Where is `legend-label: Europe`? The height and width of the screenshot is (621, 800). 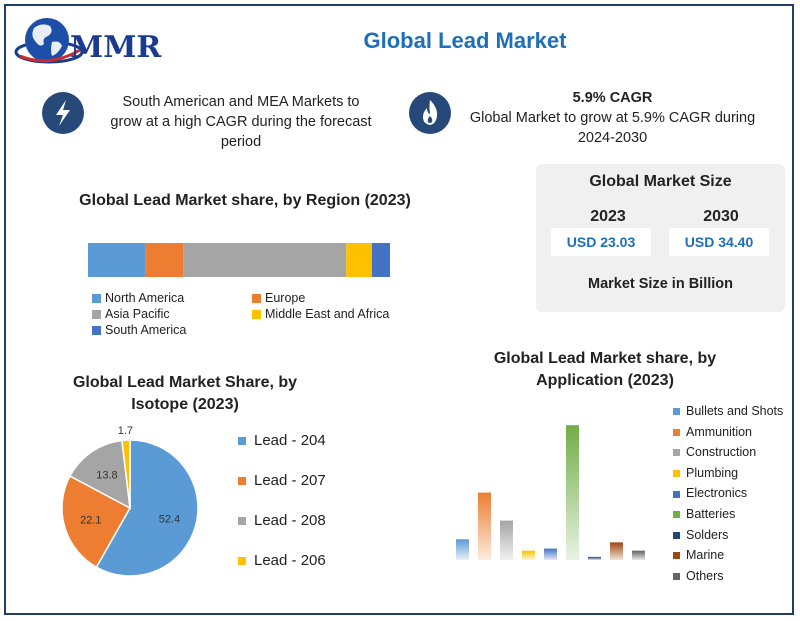
legend-label: Europe is located at coordinates (285, 298).